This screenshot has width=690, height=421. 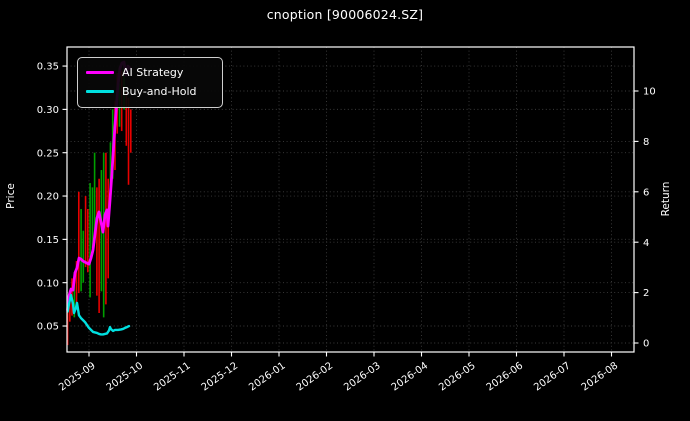 I want to click on legend: AI Strategy Buy-and-Hold, so click(x=150, y=82).